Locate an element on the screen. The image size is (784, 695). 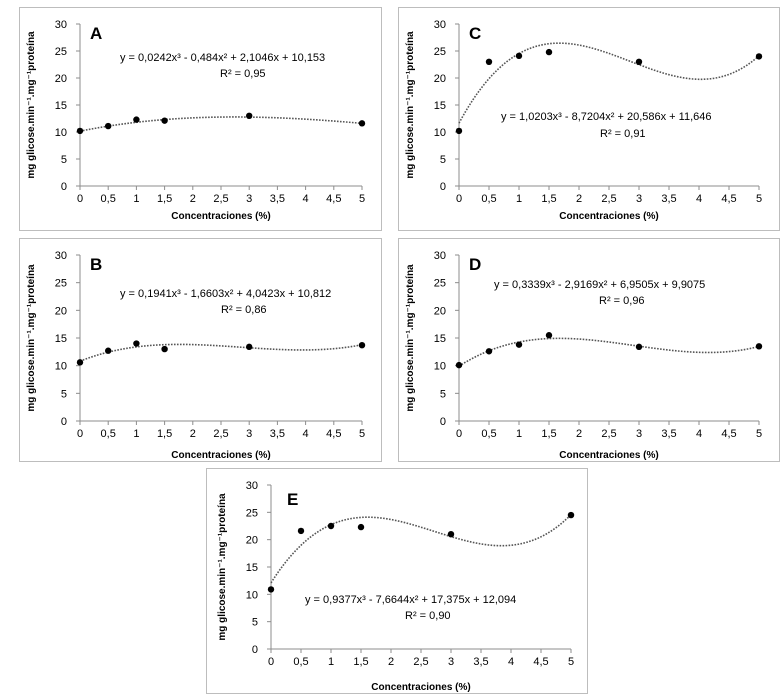
panel-letter: E is located at coordinates (292, 499).